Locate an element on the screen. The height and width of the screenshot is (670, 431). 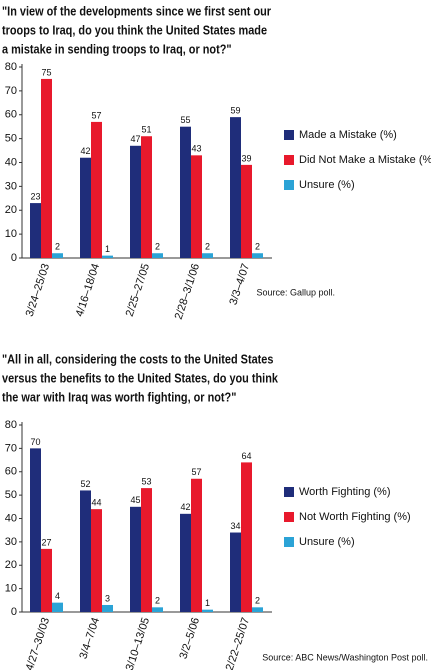
x-tick-label: 4/16–18/04 is located at coordinates (88, 290).